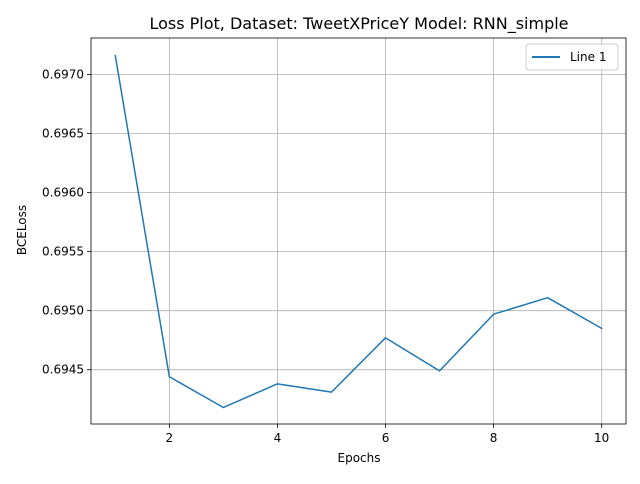 The image size is (640, 484). Describe the element at coordinates (170, 438) in the screenshot. I see `x-tick-label: 2` at that location.